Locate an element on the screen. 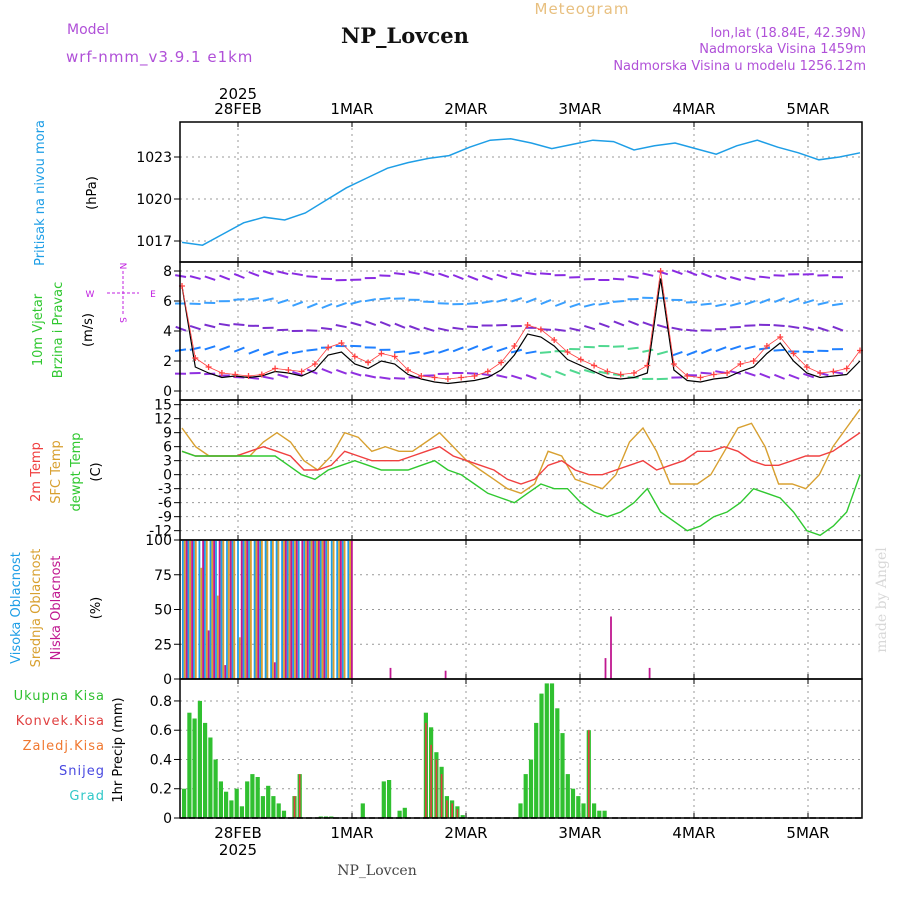 The width and height of the screenshot is (900, 900). y-tick-label: 0.8 is located at coordinates (161, 702).